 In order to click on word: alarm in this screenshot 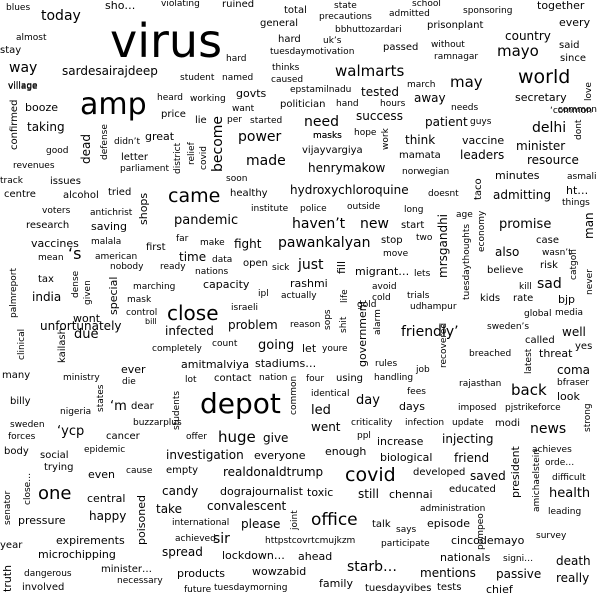, I will do `click(378, 322)`.